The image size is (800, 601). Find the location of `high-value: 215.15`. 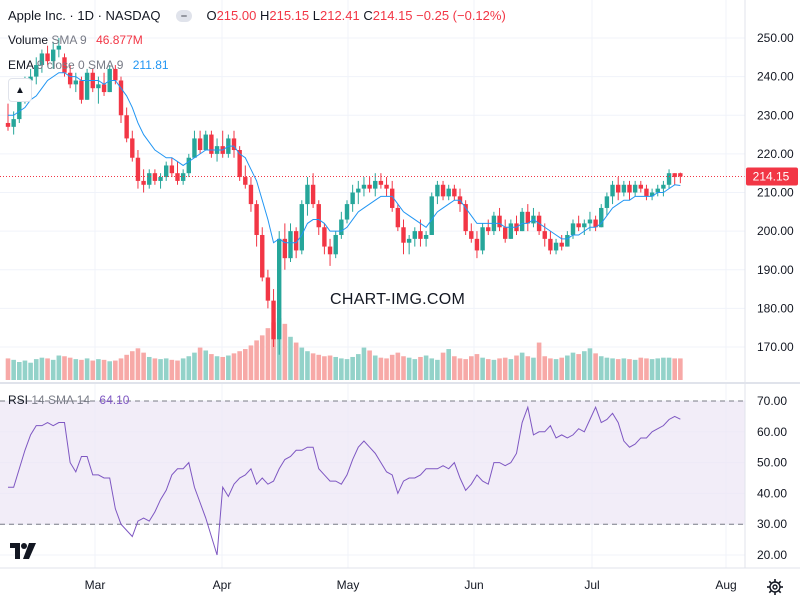

high-value: 215.15 is located at coordinates (289, 15).